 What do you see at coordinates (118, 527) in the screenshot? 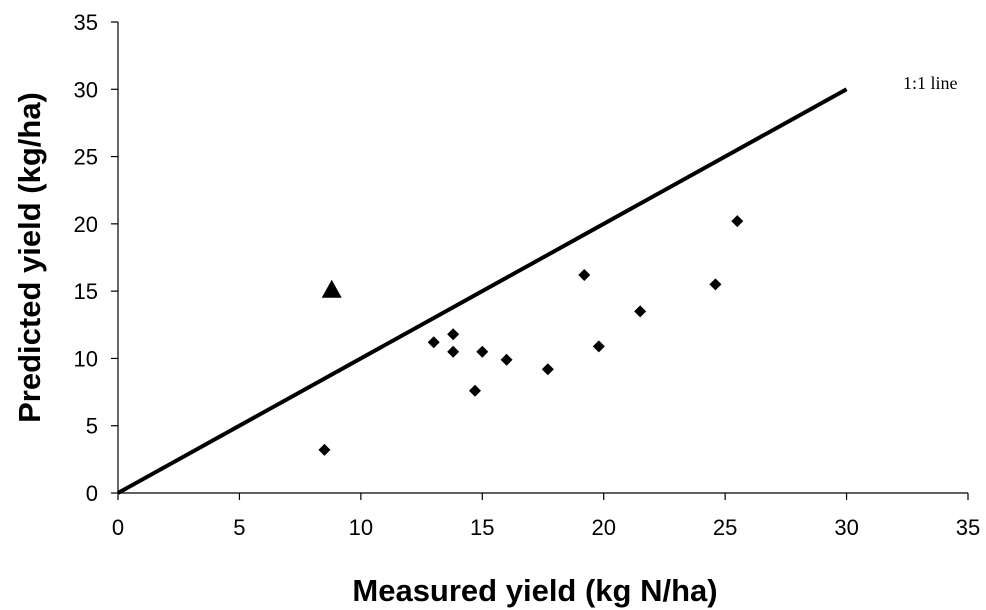
I see `x-tick-label: 0` at bounding box center [118, 527].